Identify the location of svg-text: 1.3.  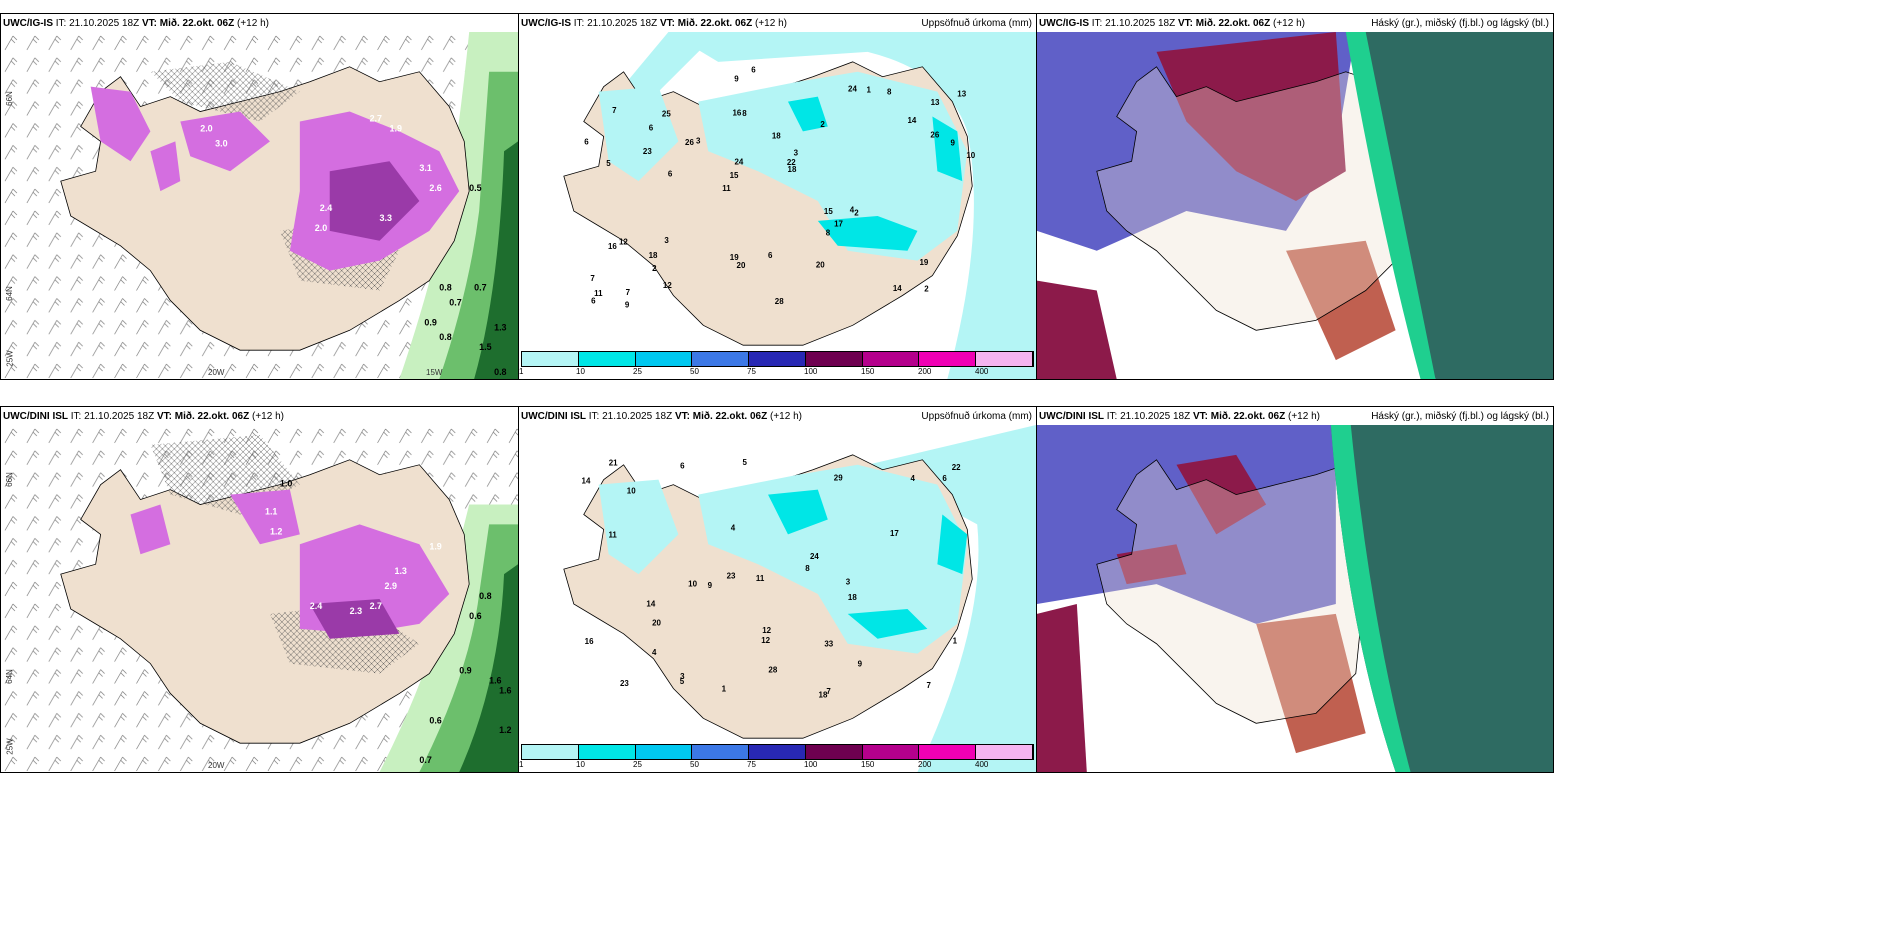
(400, 571).